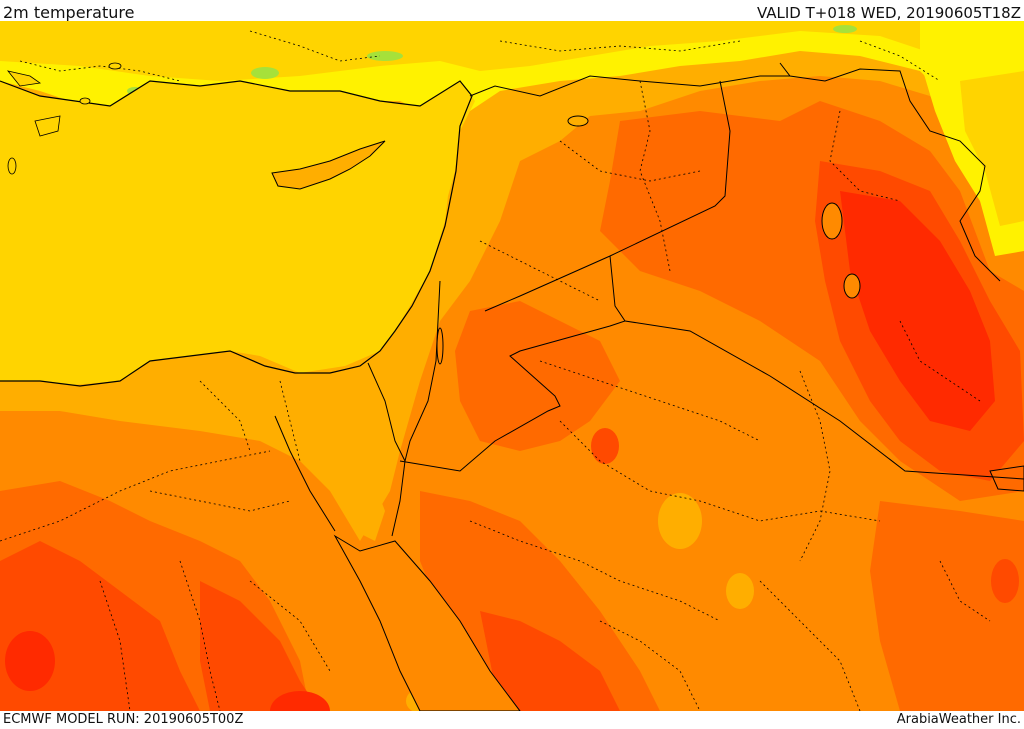 Image resolution: width=1024 pixels, height=729 pixels. What do you see at coordinates (328, 165) in the screenshot?
I see `cyprus-island` at bounding box center [328, 165].